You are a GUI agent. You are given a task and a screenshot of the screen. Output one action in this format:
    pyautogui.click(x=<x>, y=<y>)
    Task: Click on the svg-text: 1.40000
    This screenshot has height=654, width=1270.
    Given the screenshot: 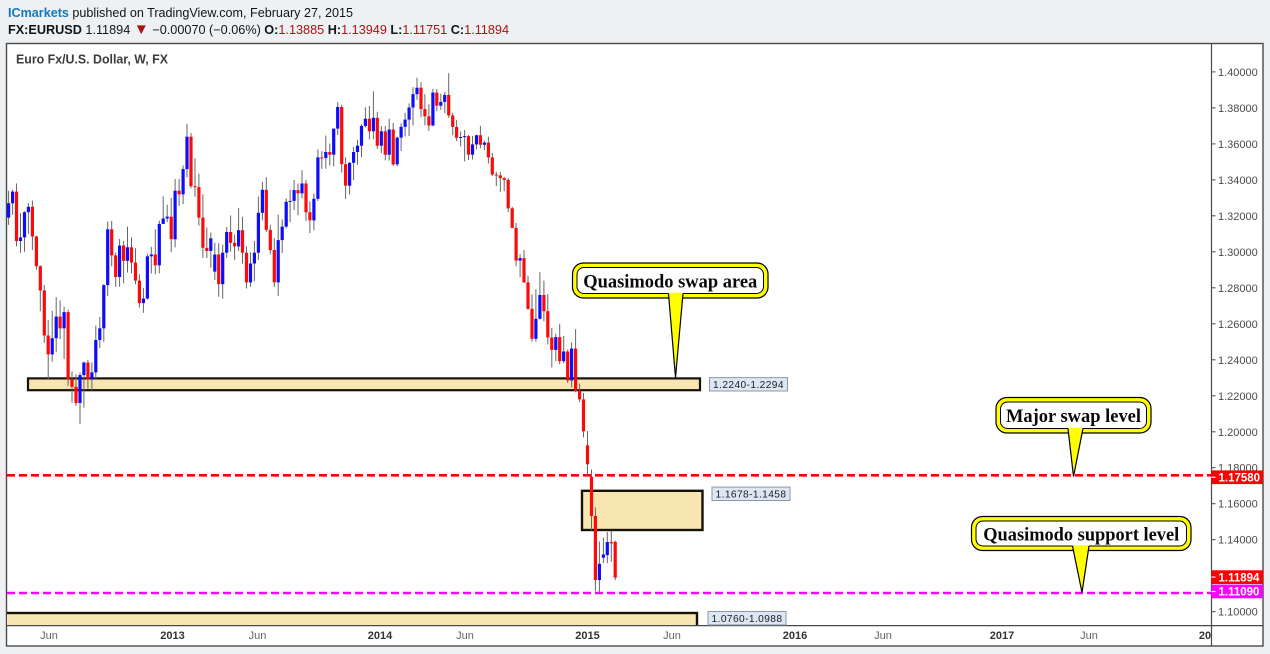 What is the action you would take?
    pyautogui.click(x=1238, y=73)
    